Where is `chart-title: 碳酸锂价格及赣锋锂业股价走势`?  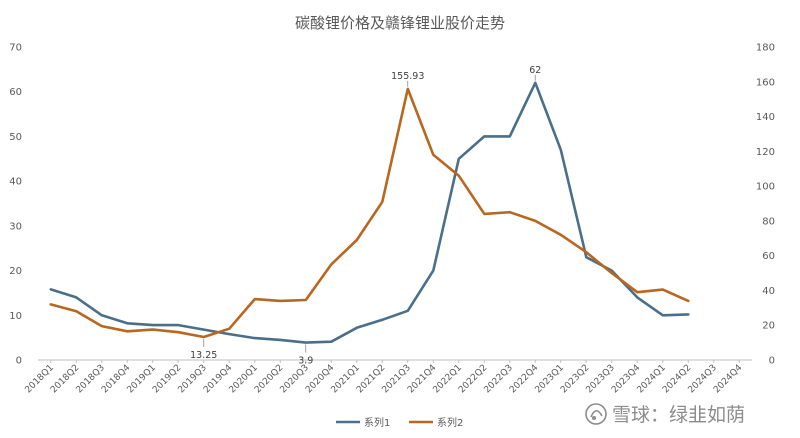 chart-title: 碳酸锂价格及赣锋锂业股价走势 is located at coordinates (400, 23).